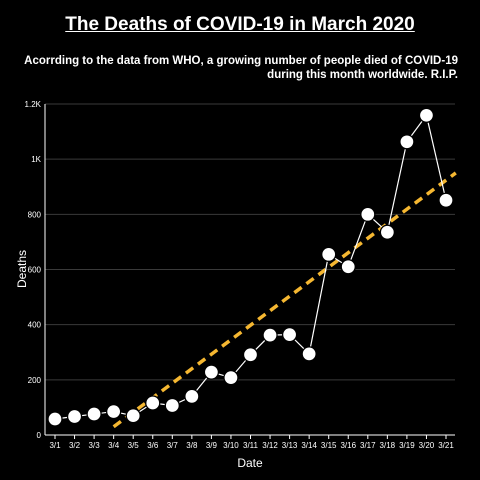 The height and width of the screenshot is (480, 480). I want to click on x-tick-label: 3/4, so click(114, 445).